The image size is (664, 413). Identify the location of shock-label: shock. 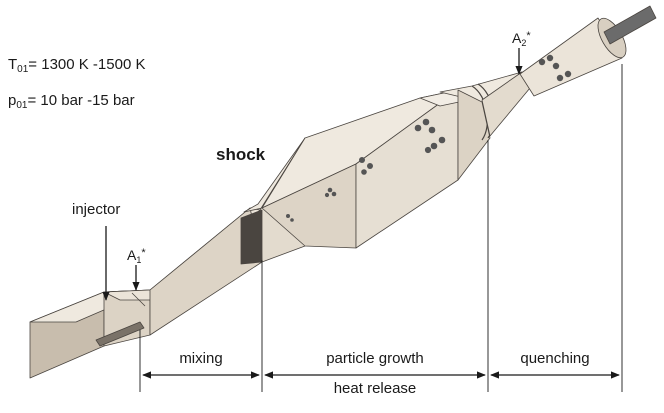
(241, 154).